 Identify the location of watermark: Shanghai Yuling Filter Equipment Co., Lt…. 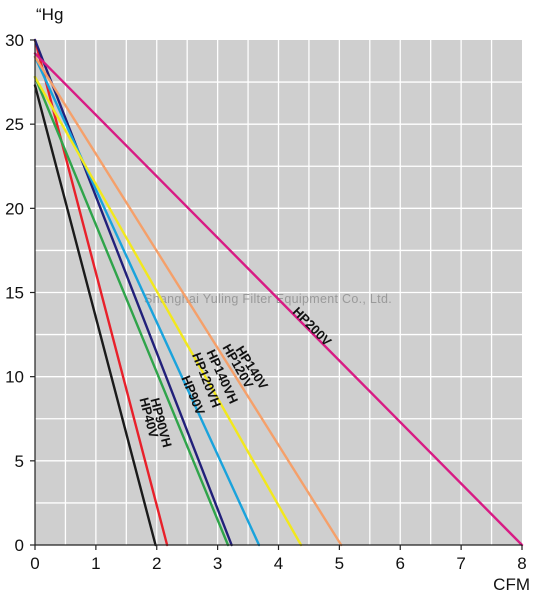
(268, 299).